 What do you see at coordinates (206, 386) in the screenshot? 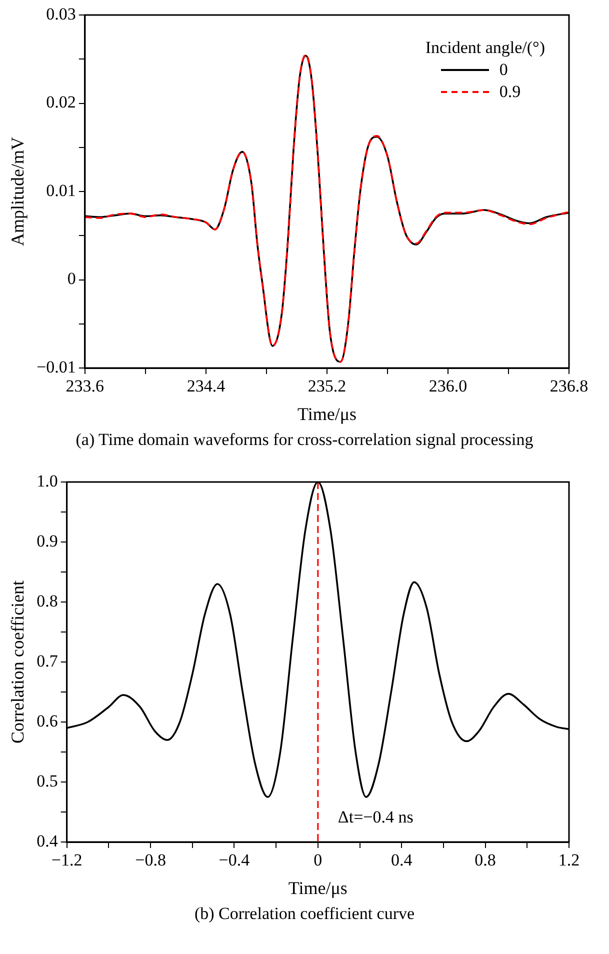
I see `x-tick-label: 234.4` at bounding box center [206, 386].